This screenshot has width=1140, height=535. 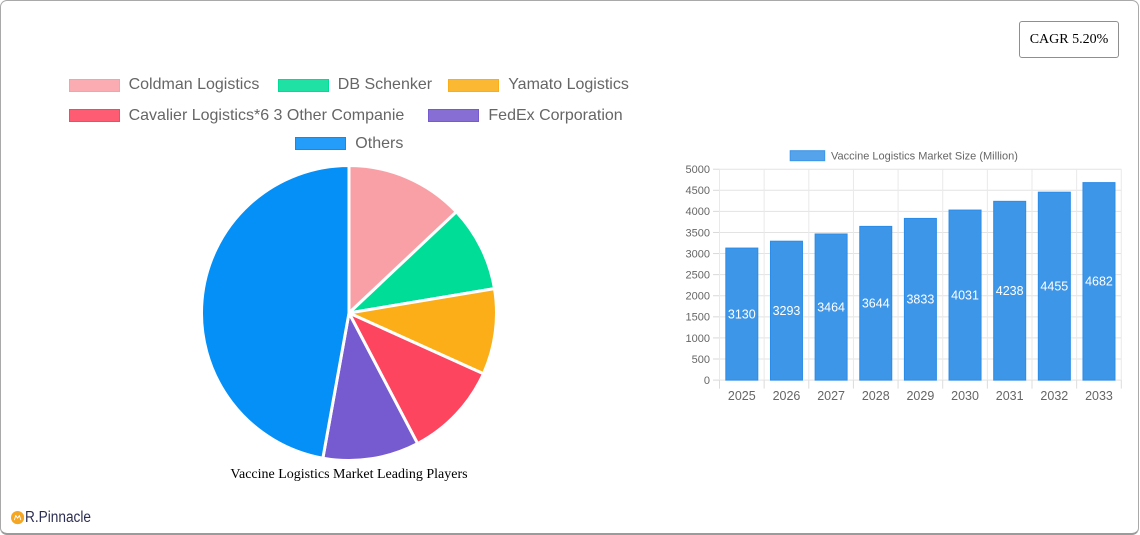 I want to click on svg-text: 3464, so click(x=831, y=307).